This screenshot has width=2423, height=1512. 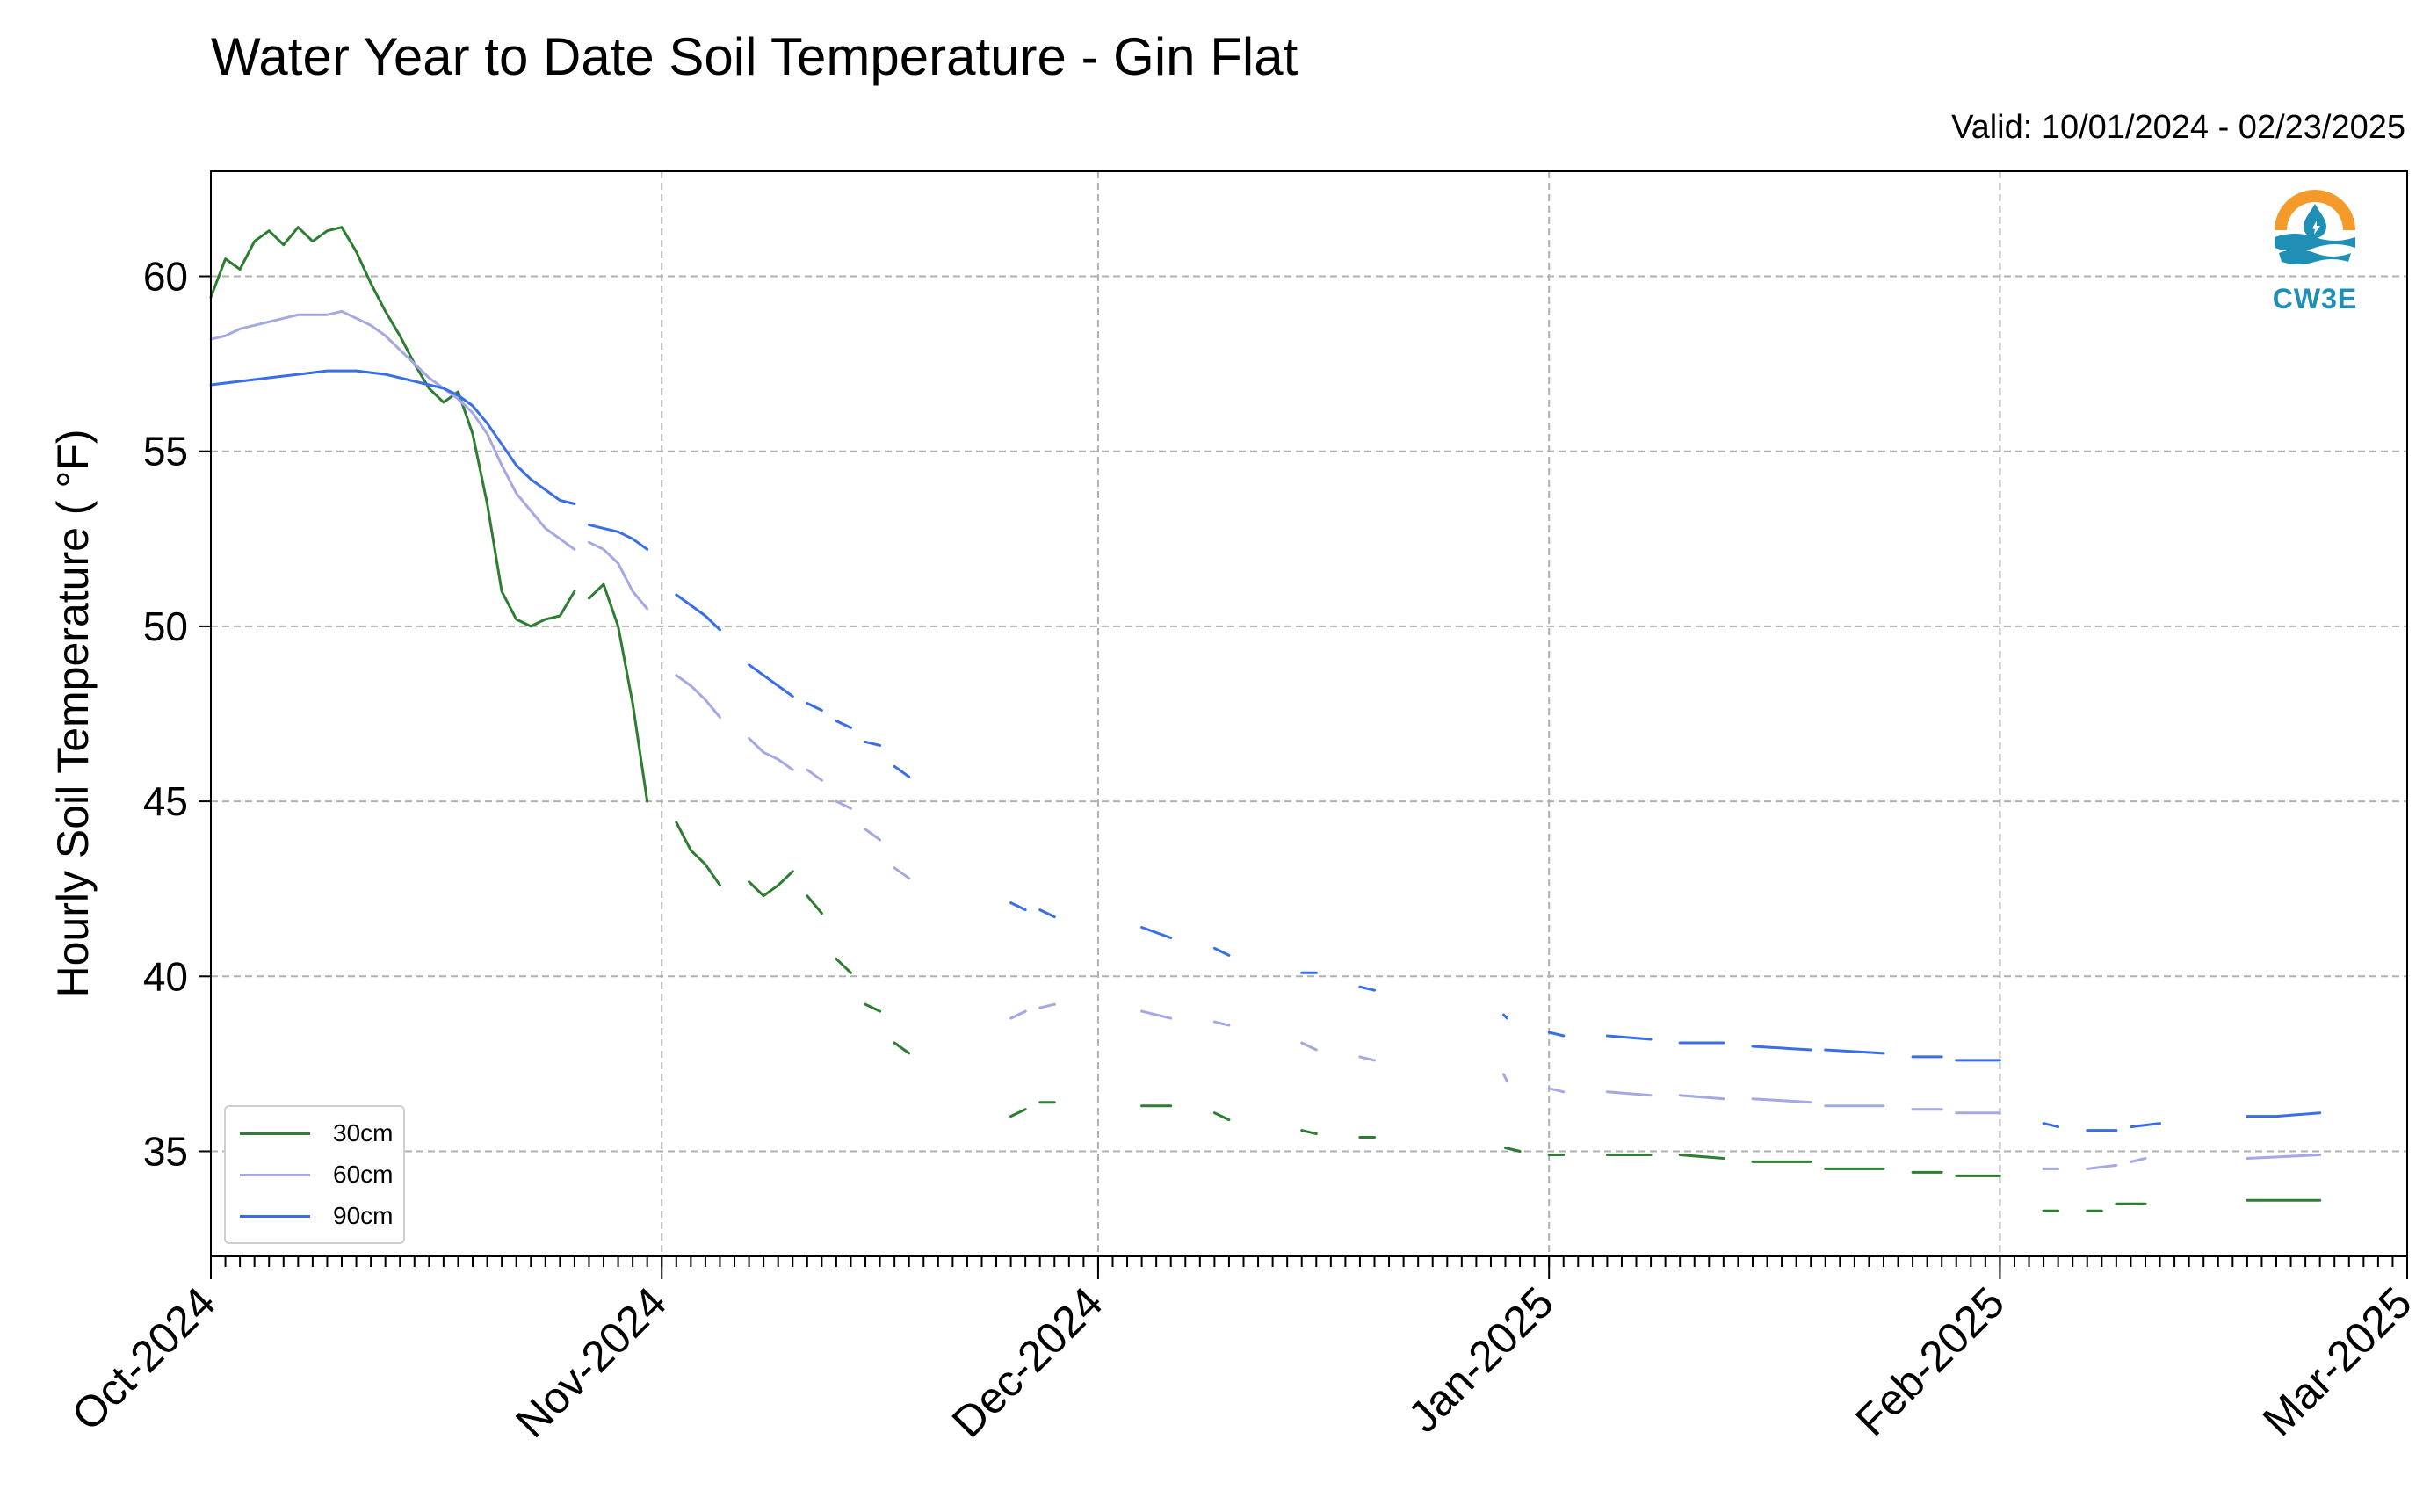 I want to click on cw3e-logo-text: CW3E, so click(x=2315, y=299).